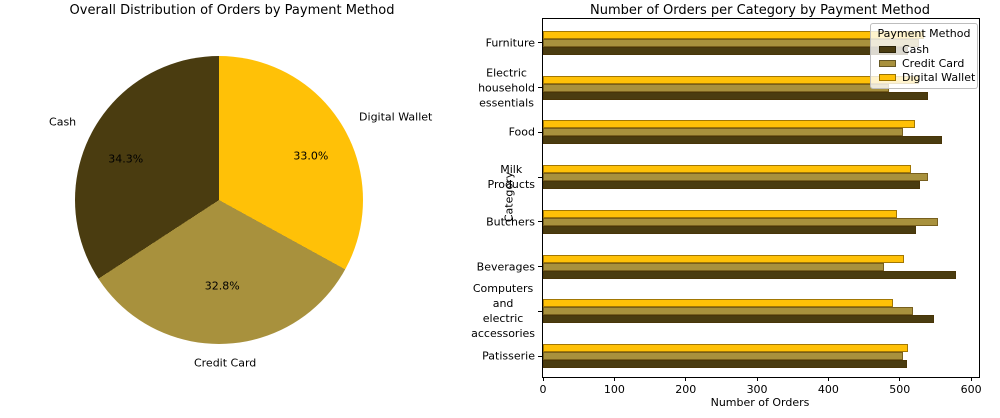  I want to click on pie-percent-label: 32.8%, so click(222, 286).